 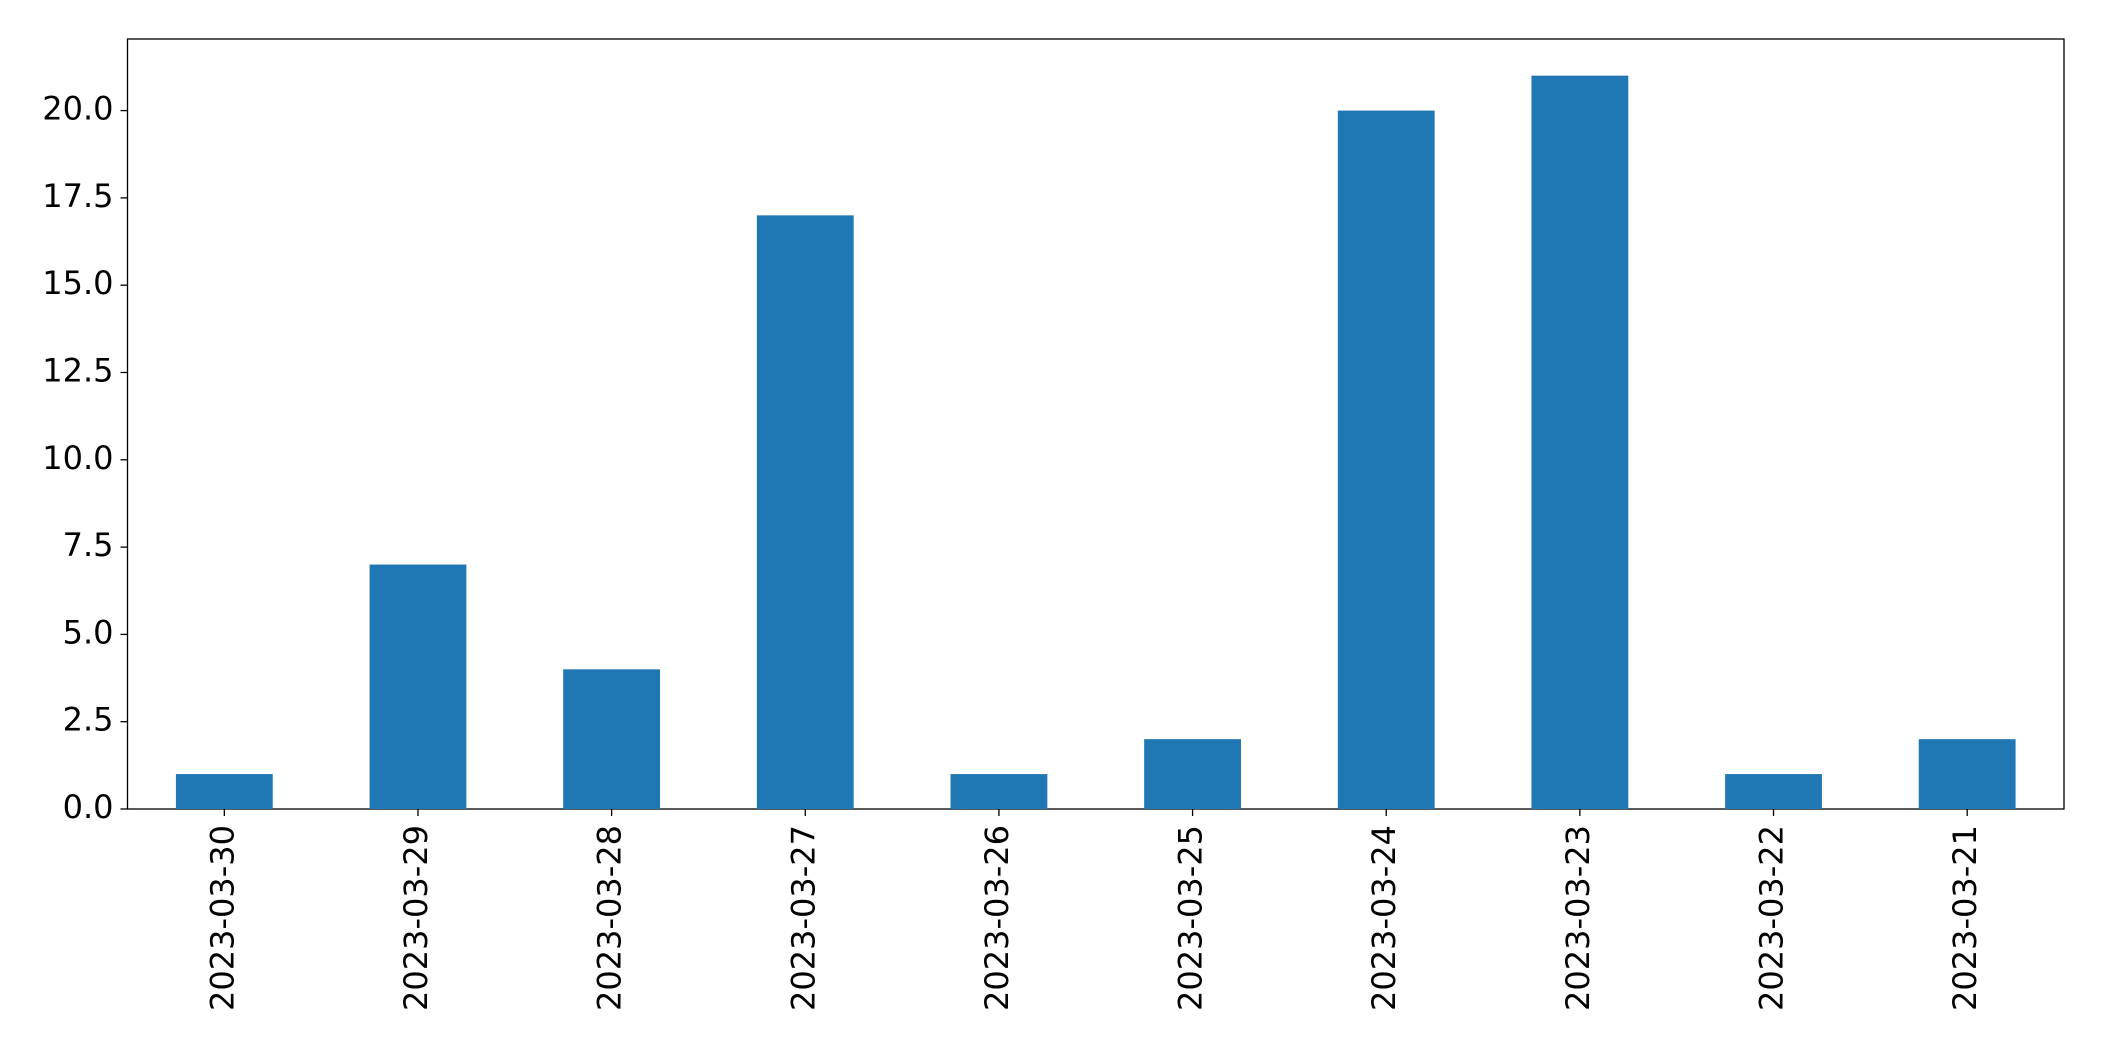 I want to click on x-tick-label: 2023-03-21, so click(x=1965, y=918).